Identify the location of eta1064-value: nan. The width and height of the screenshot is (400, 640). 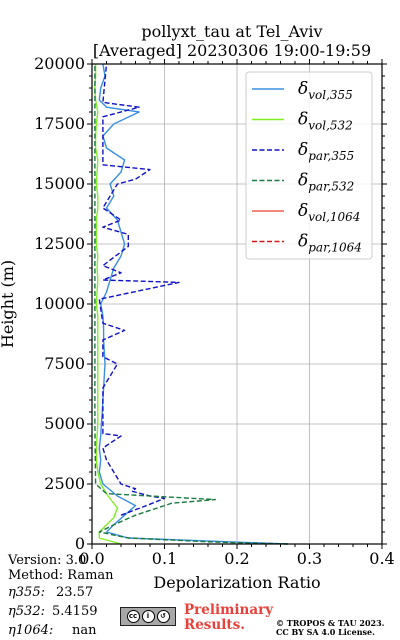
(84, 630).